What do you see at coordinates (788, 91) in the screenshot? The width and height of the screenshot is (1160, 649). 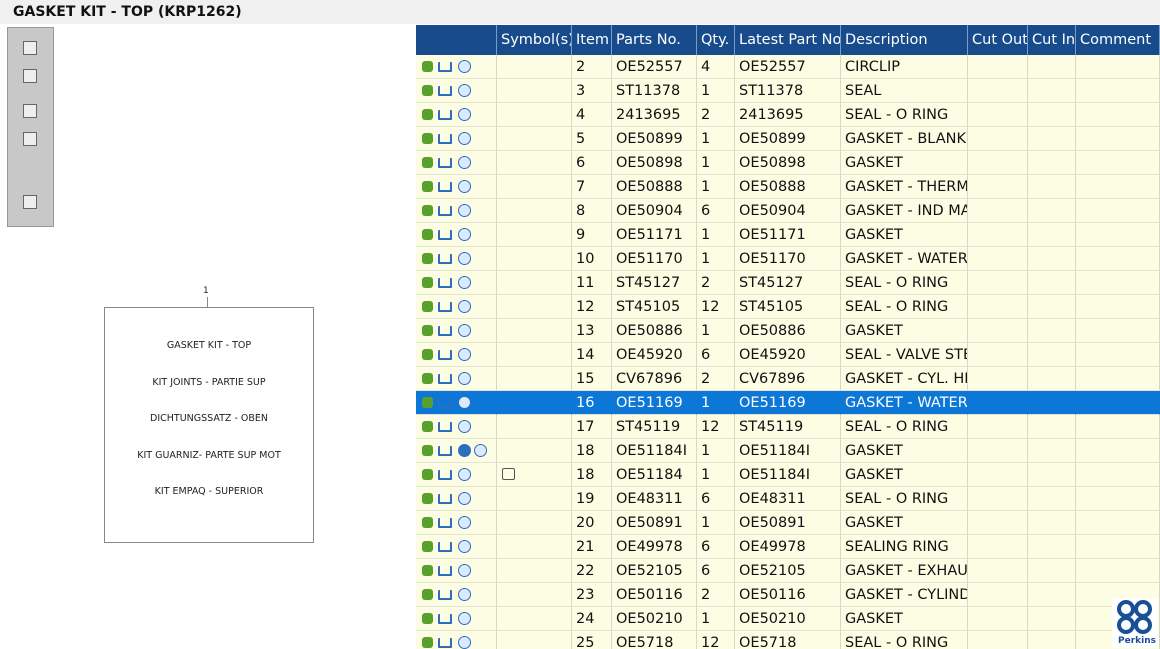 I see `table-row: 3 ST11378 1 ST11378 SEAL` at bounding box center [788, 91].